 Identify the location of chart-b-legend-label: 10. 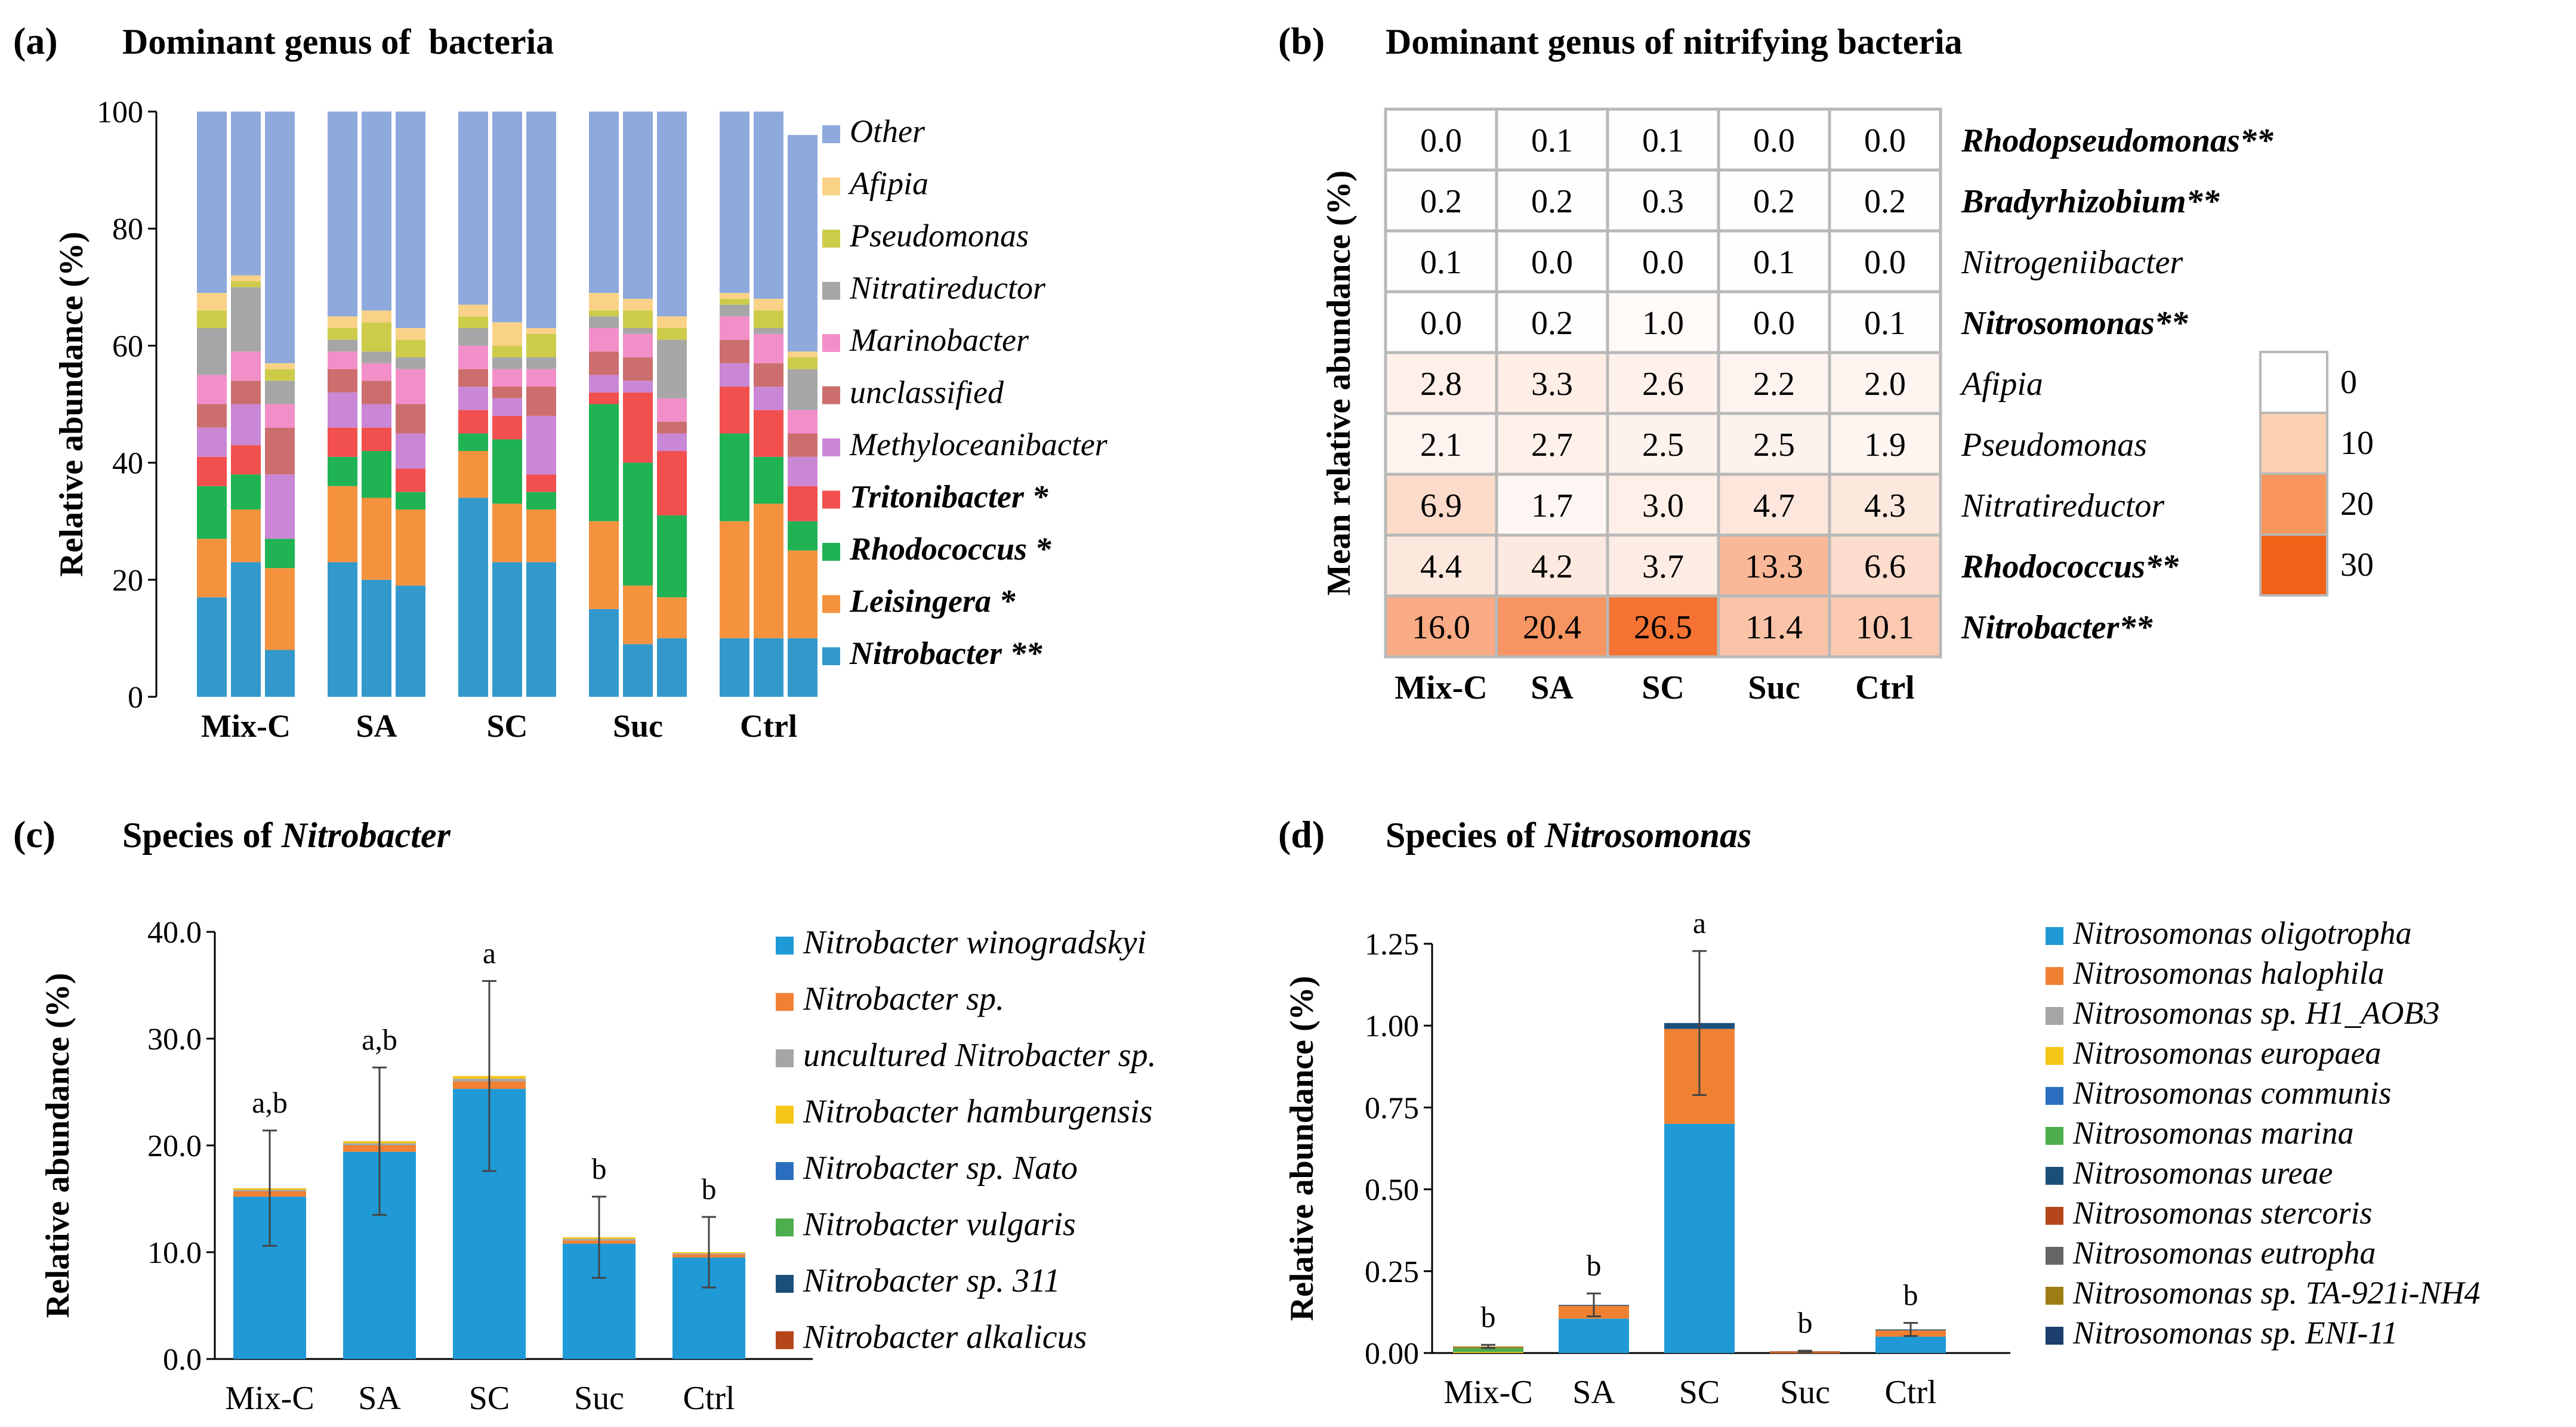
(2357, 444).